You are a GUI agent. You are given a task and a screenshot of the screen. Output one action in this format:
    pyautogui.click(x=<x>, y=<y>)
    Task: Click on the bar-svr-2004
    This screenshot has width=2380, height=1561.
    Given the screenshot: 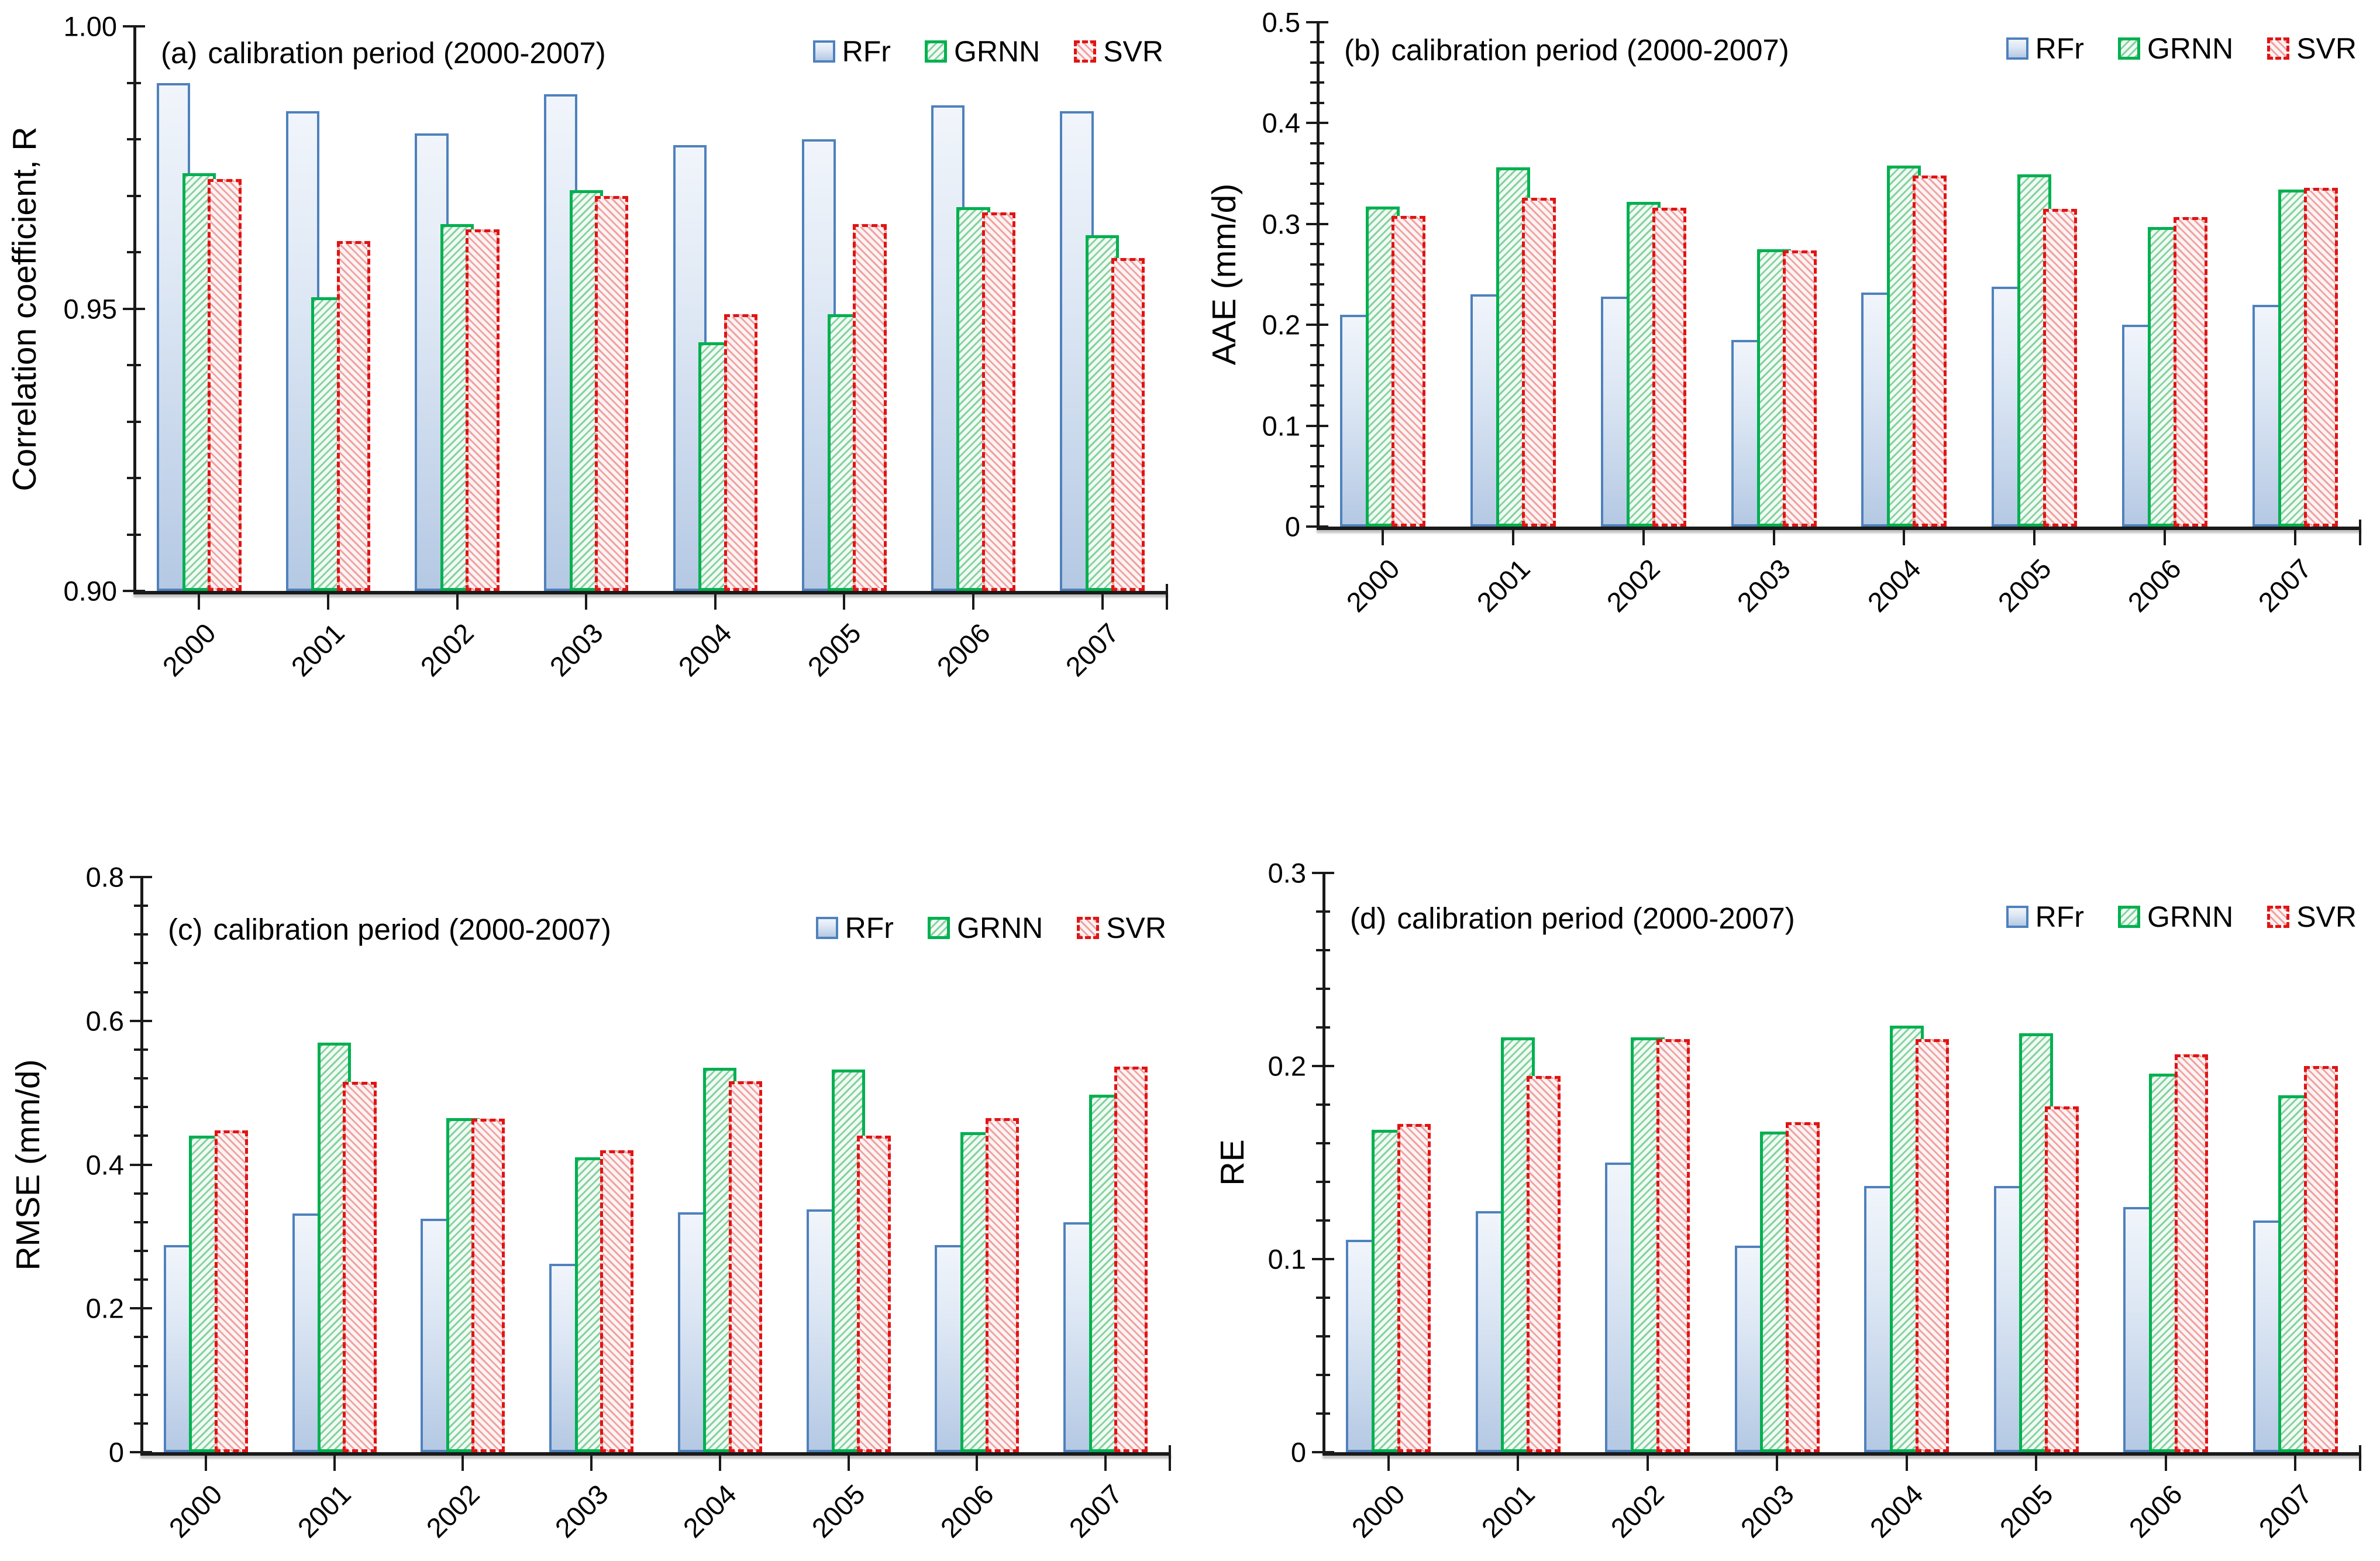 What is the action you would take?
    pyautogui.click(x=745, y=1267)
    